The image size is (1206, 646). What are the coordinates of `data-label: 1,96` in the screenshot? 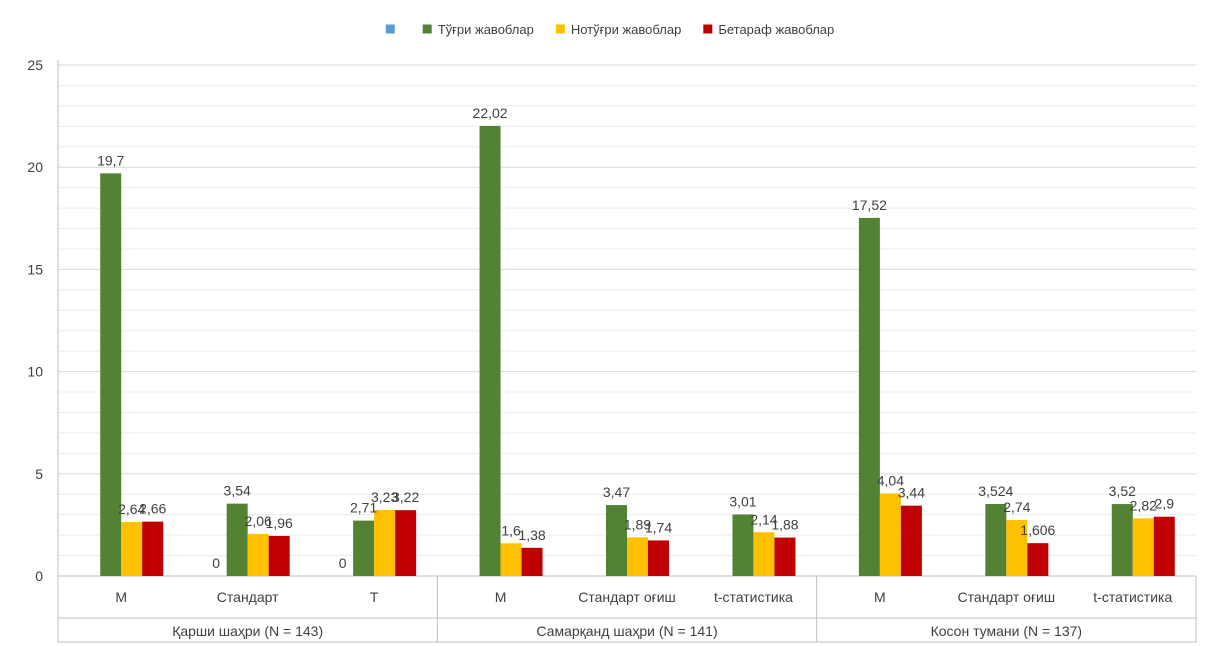 It's located at (279, 523).